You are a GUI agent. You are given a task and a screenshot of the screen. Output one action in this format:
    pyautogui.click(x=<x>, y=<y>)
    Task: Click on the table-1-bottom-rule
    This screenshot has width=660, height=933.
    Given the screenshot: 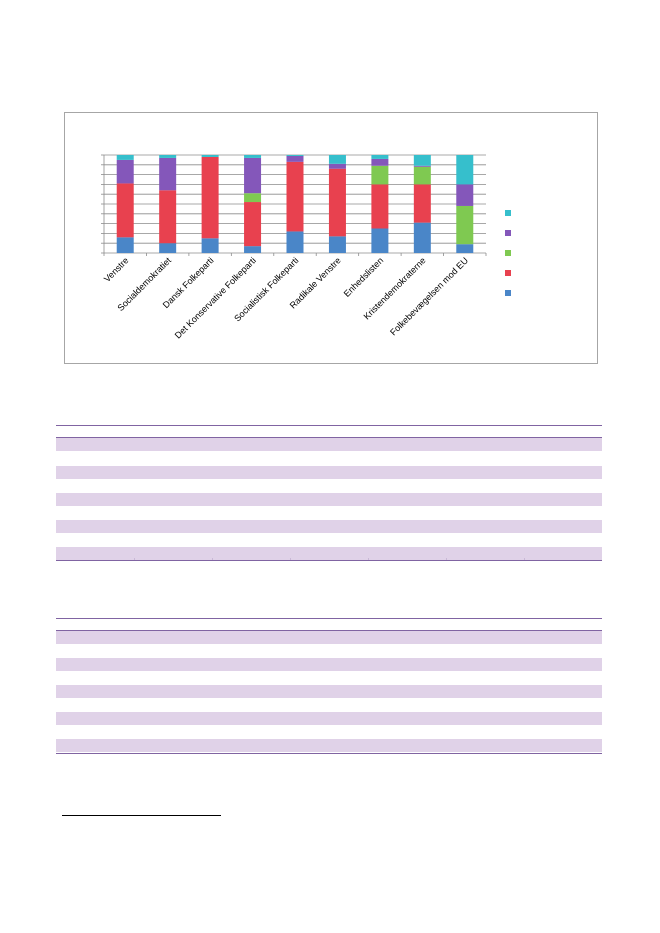 What is the action you would take?
    pyautogui.click(x=329, y=560)
    